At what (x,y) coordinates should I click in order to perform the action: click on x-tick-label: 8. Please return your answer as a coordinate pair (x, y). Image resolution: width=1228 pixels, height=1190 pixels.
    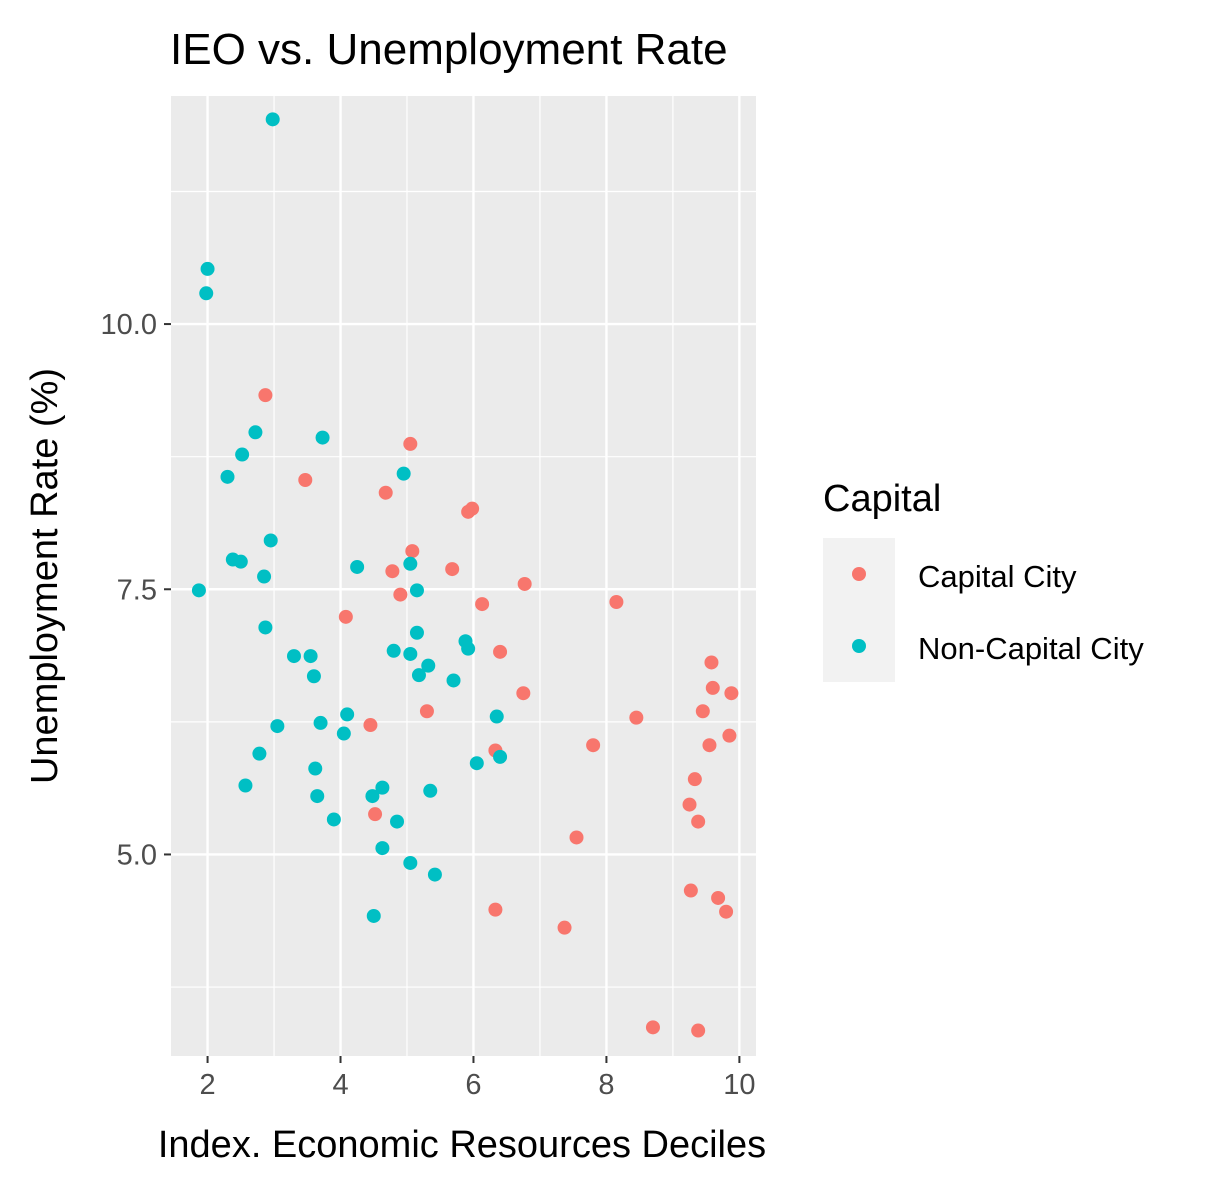
    Looking at the image, I should click on (606, 1085).